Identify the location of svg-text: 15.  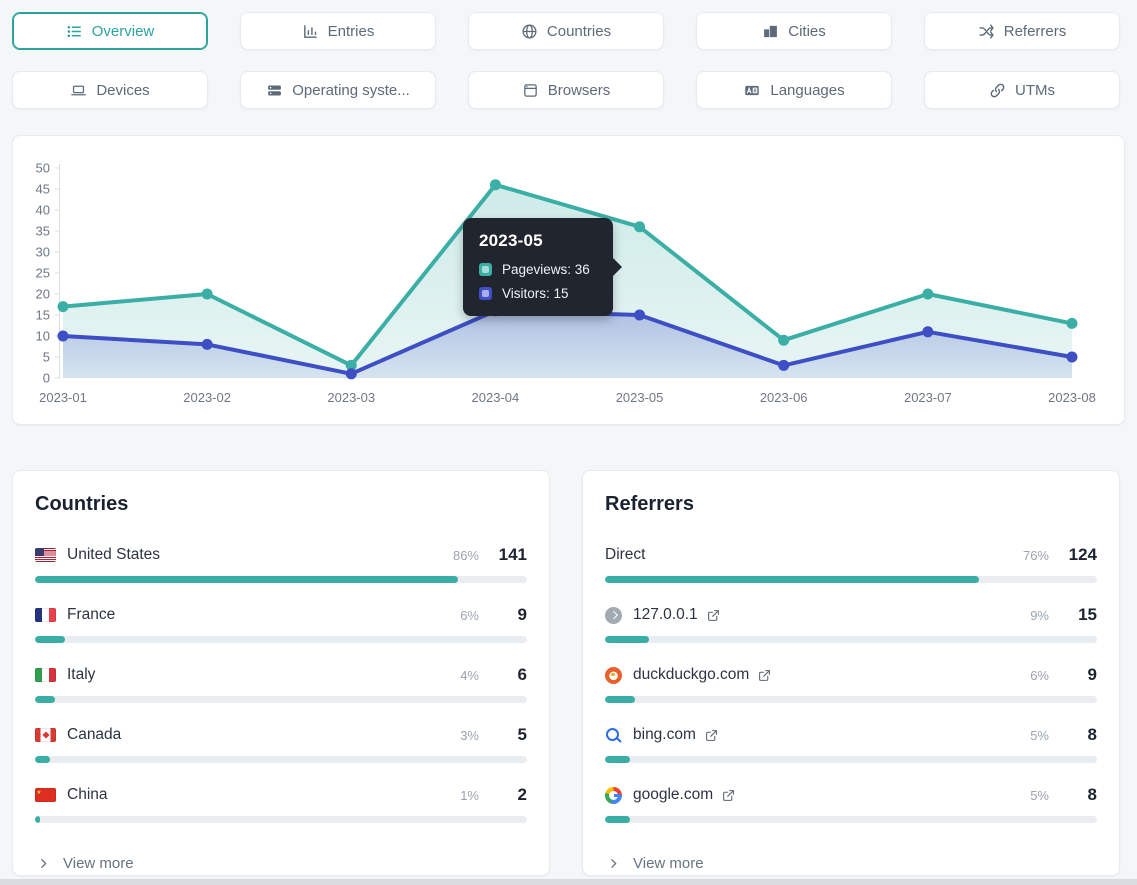
(43, 315).